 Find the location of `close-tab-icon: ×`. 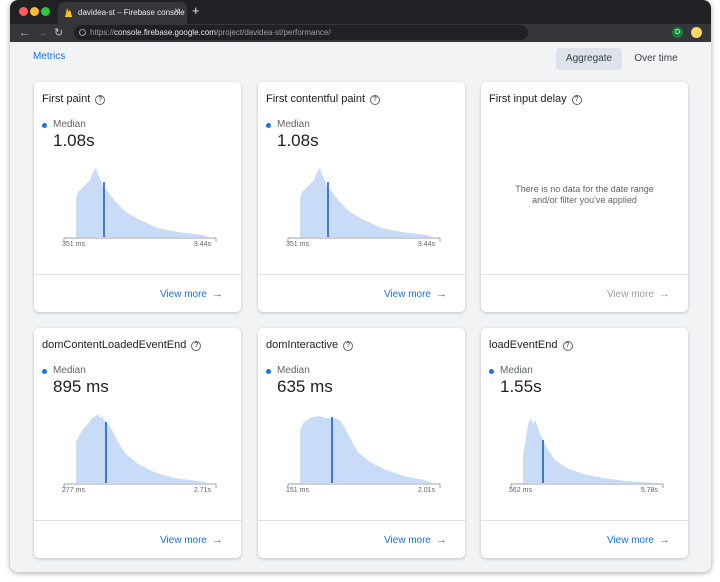

close-tab-icon: × is located at coordinates (177, 11).